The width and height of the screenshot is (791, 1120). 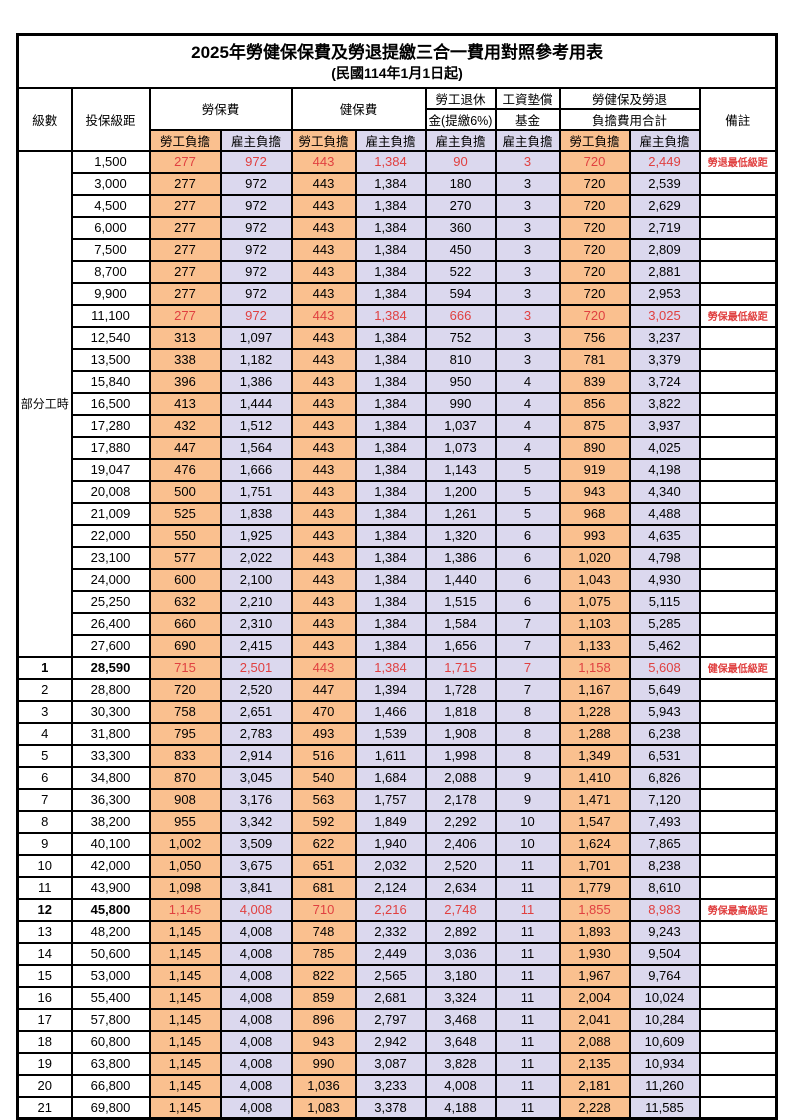 What do you see at coordinates (185, 513) in the screenshot?
I see `labor-ins-employee-cell: 525` at bounding box center [185, 513].